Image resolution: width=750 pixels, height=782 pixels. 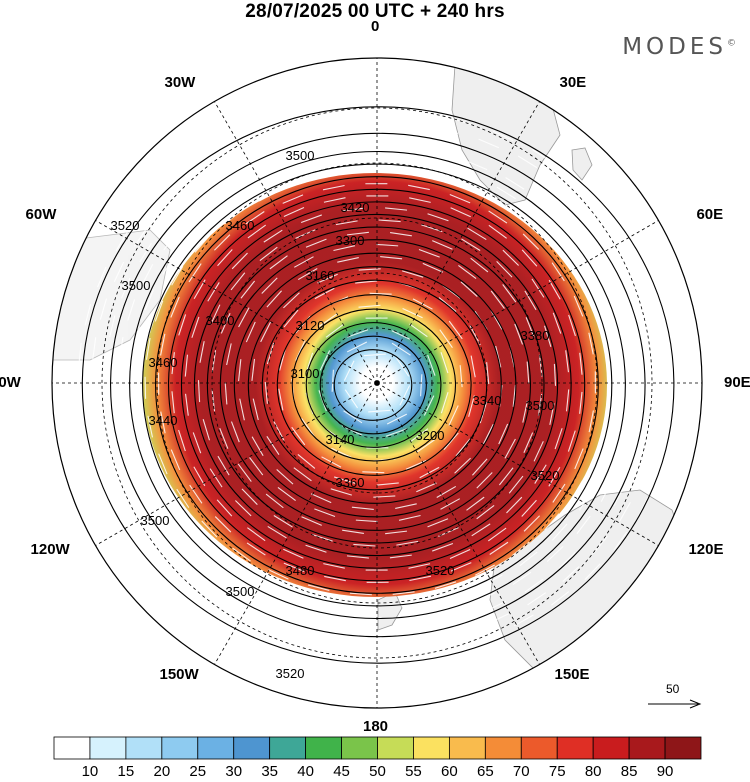 What do you see at coordinates (375, 26) in the screenshot?
I see `longitude-label: 0` at bounding box center [375, 26].